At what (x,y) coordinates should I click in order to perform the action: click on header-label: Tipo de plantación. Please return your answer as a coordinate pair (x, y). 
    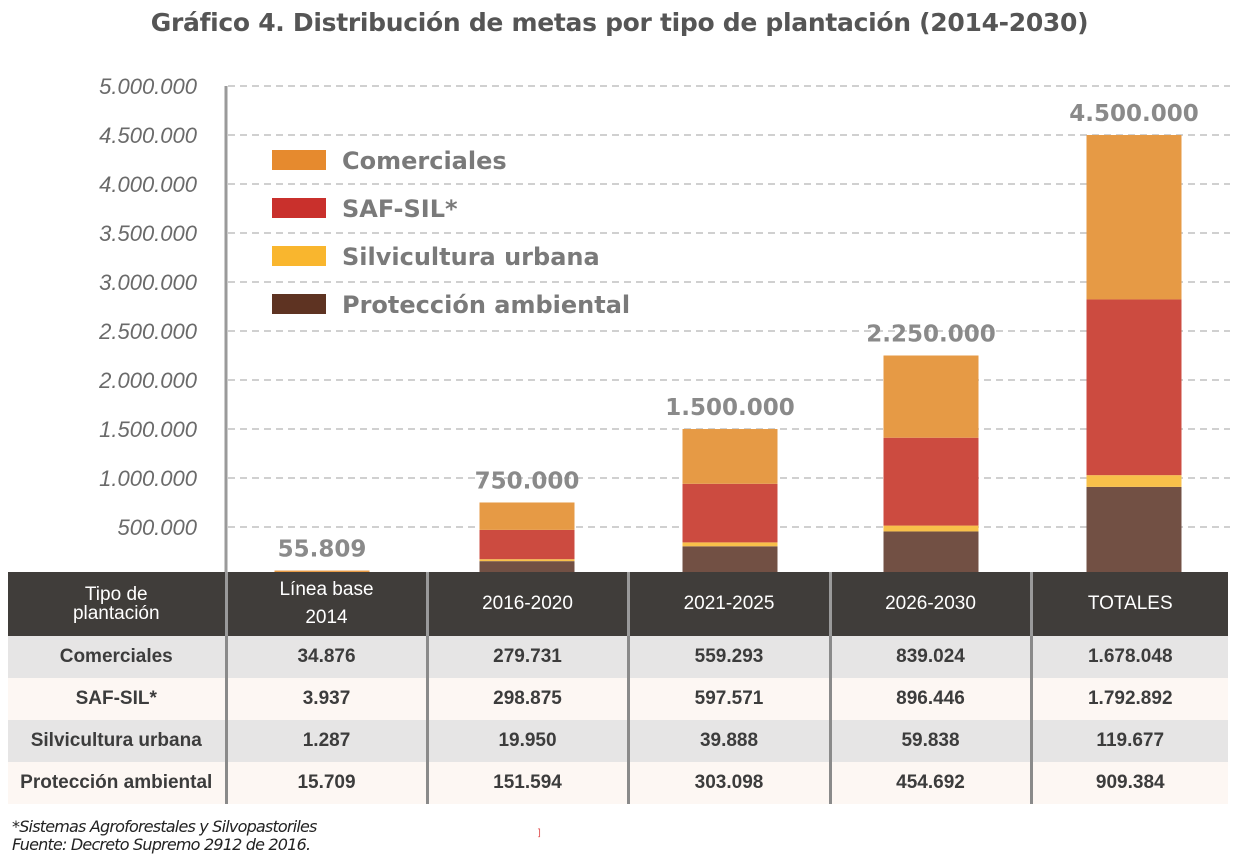
    Looking at the image, I should click on (116, 604).